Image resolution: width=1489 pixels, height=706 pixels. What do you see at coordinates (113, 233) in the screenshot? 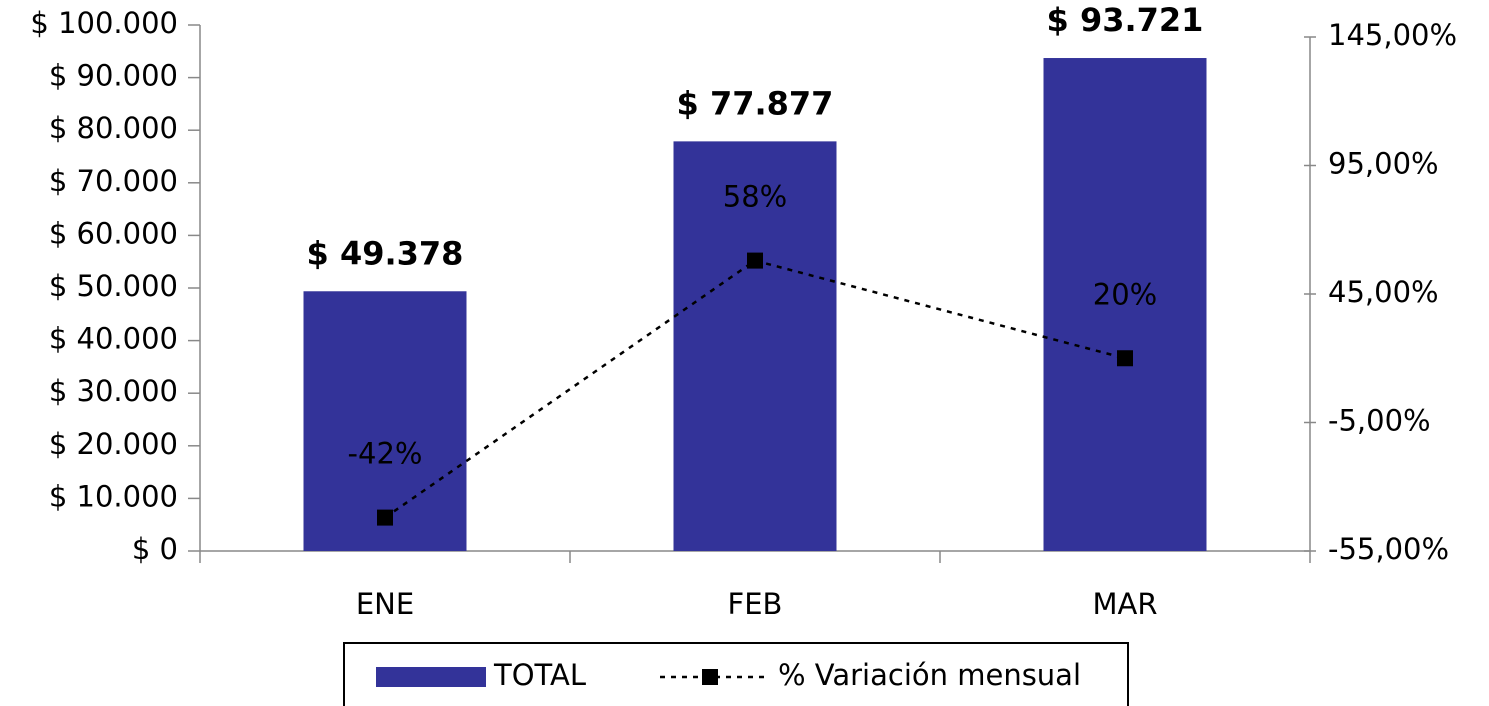
I see `y-tick-label: $ 60.000` at bounding box center [113, 233].